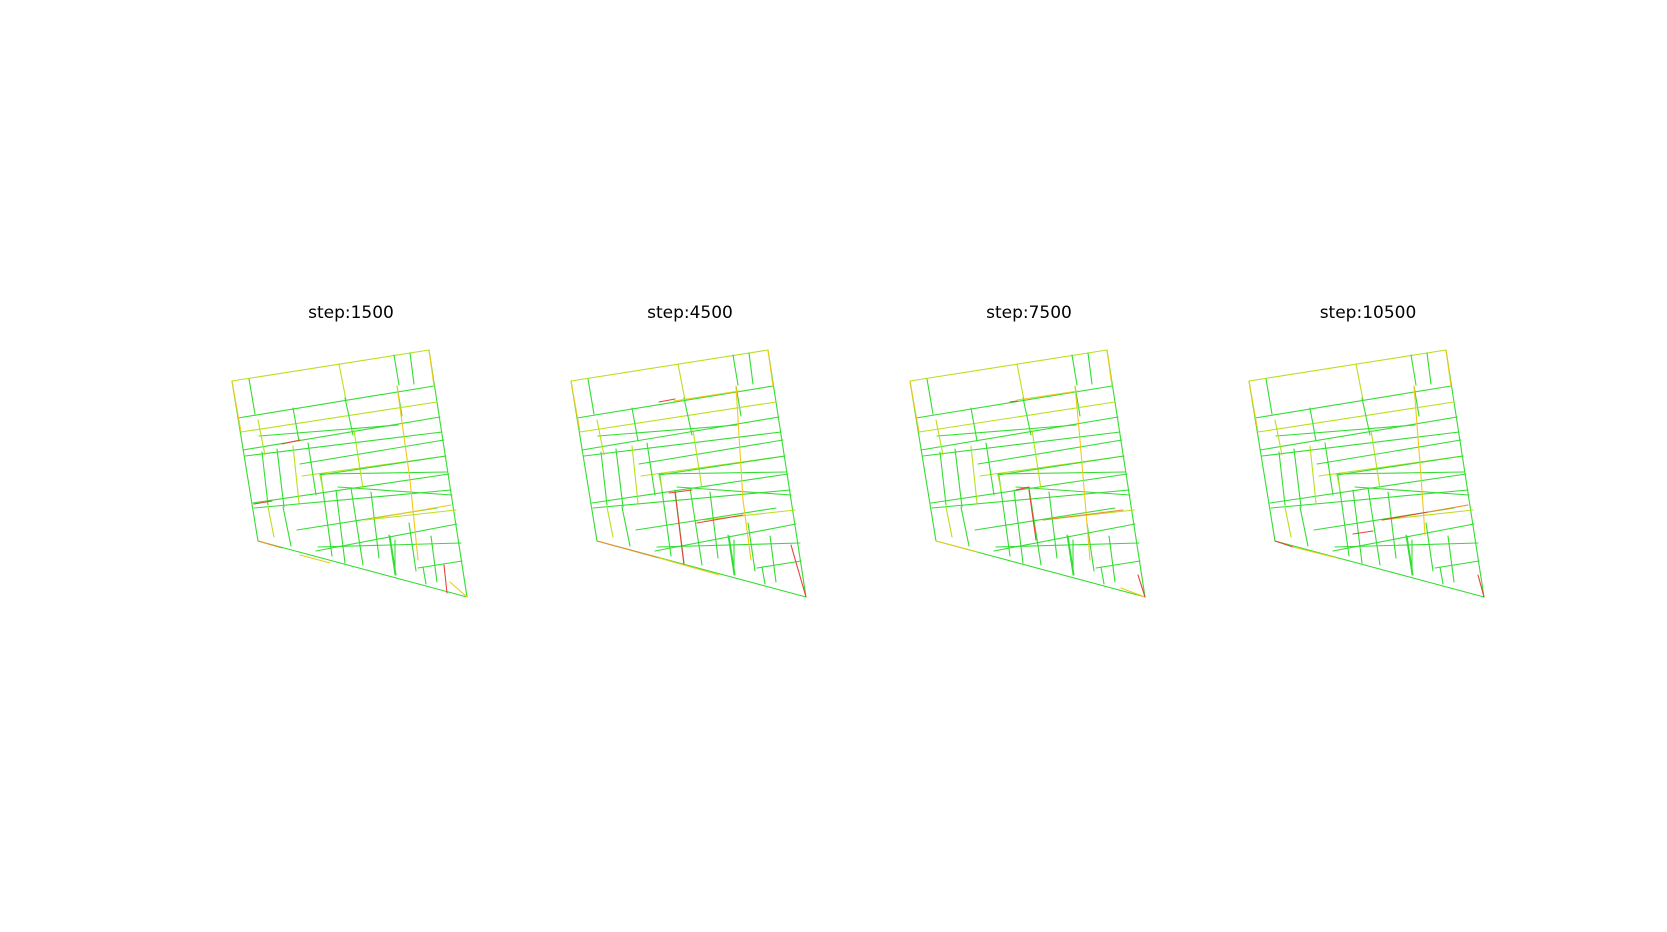  What do you see at coordinates (690, 313) in the screenshot?
I see `panel-title: step:4500` at bounding box center [690, 313].